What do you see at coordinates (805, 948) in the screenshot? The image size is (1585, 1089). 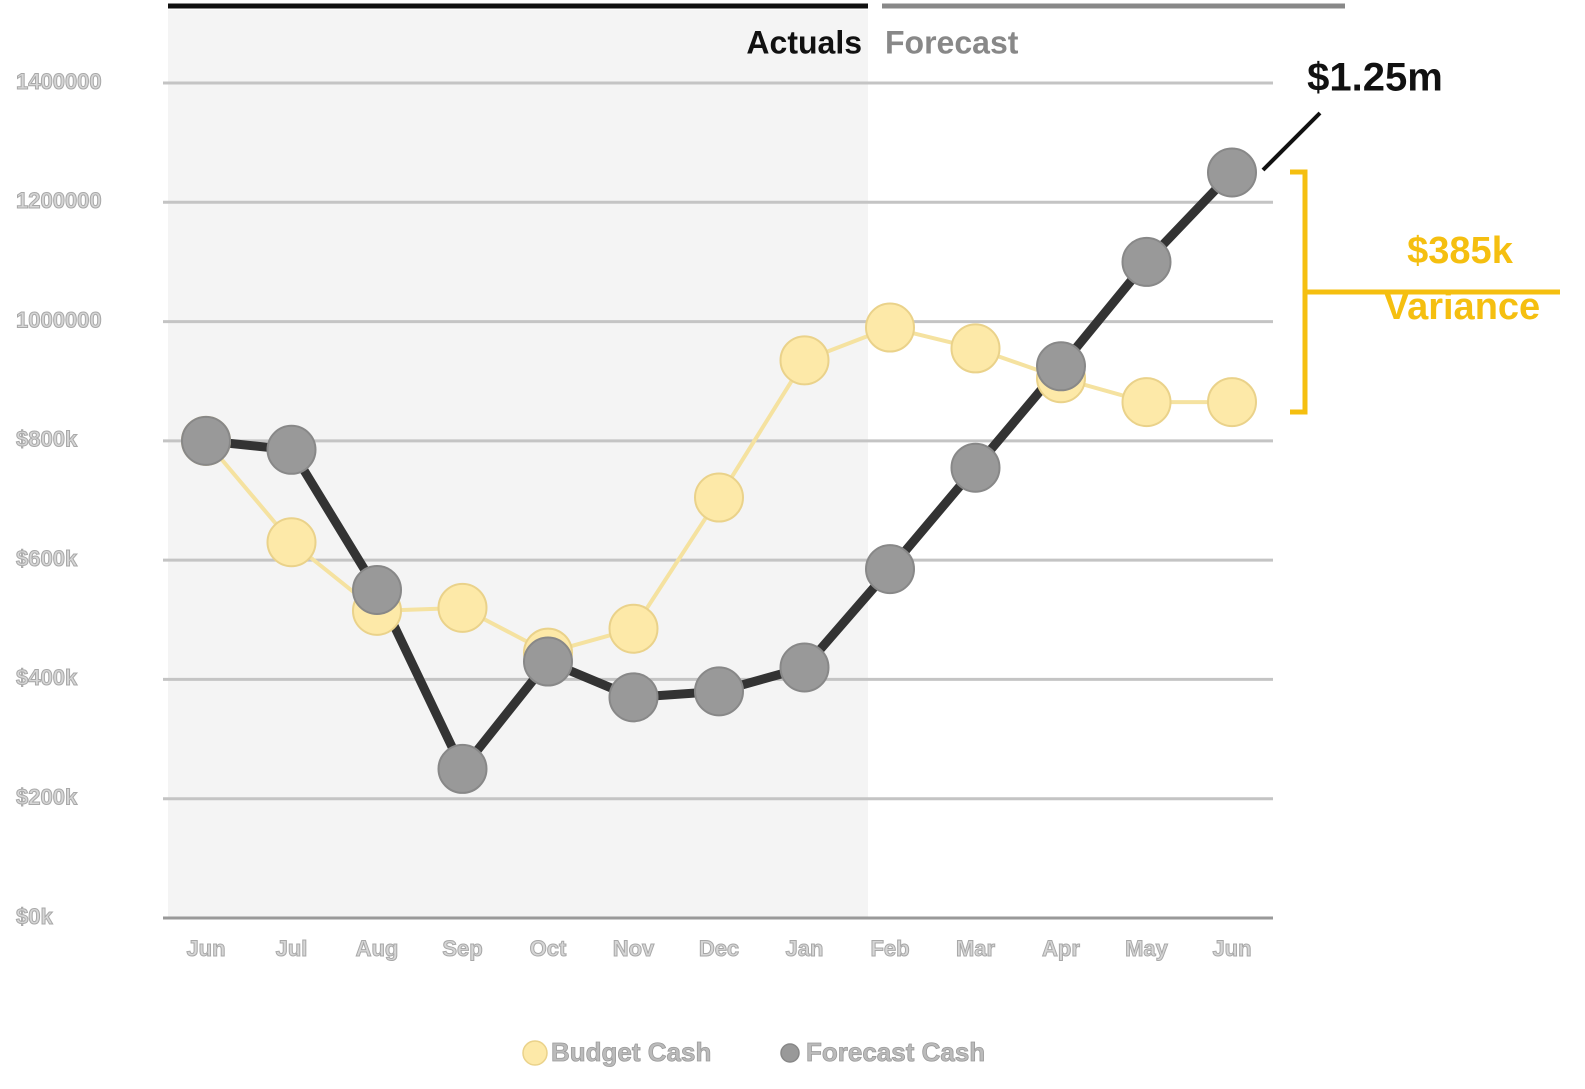 I see `x-tick-label: Jan` at bounding box center [805, 948].